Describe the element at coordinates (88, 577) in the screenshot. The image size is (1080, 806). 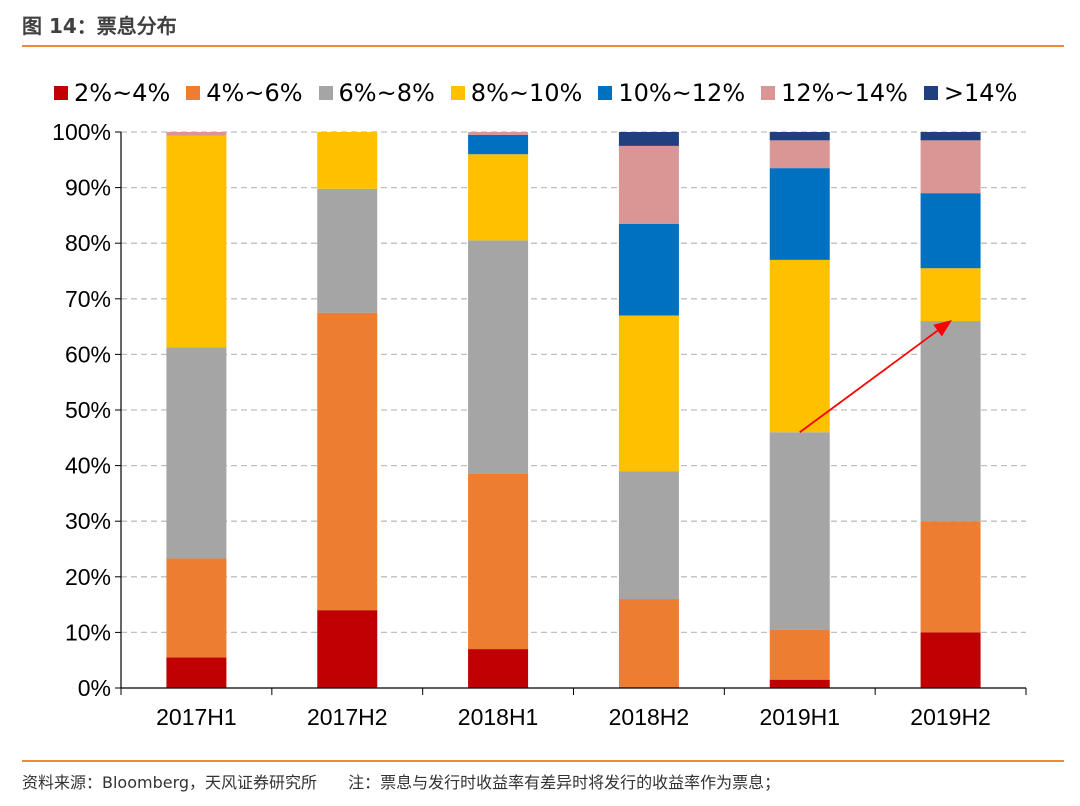
I see `y-tick-label: 20%` at that location.